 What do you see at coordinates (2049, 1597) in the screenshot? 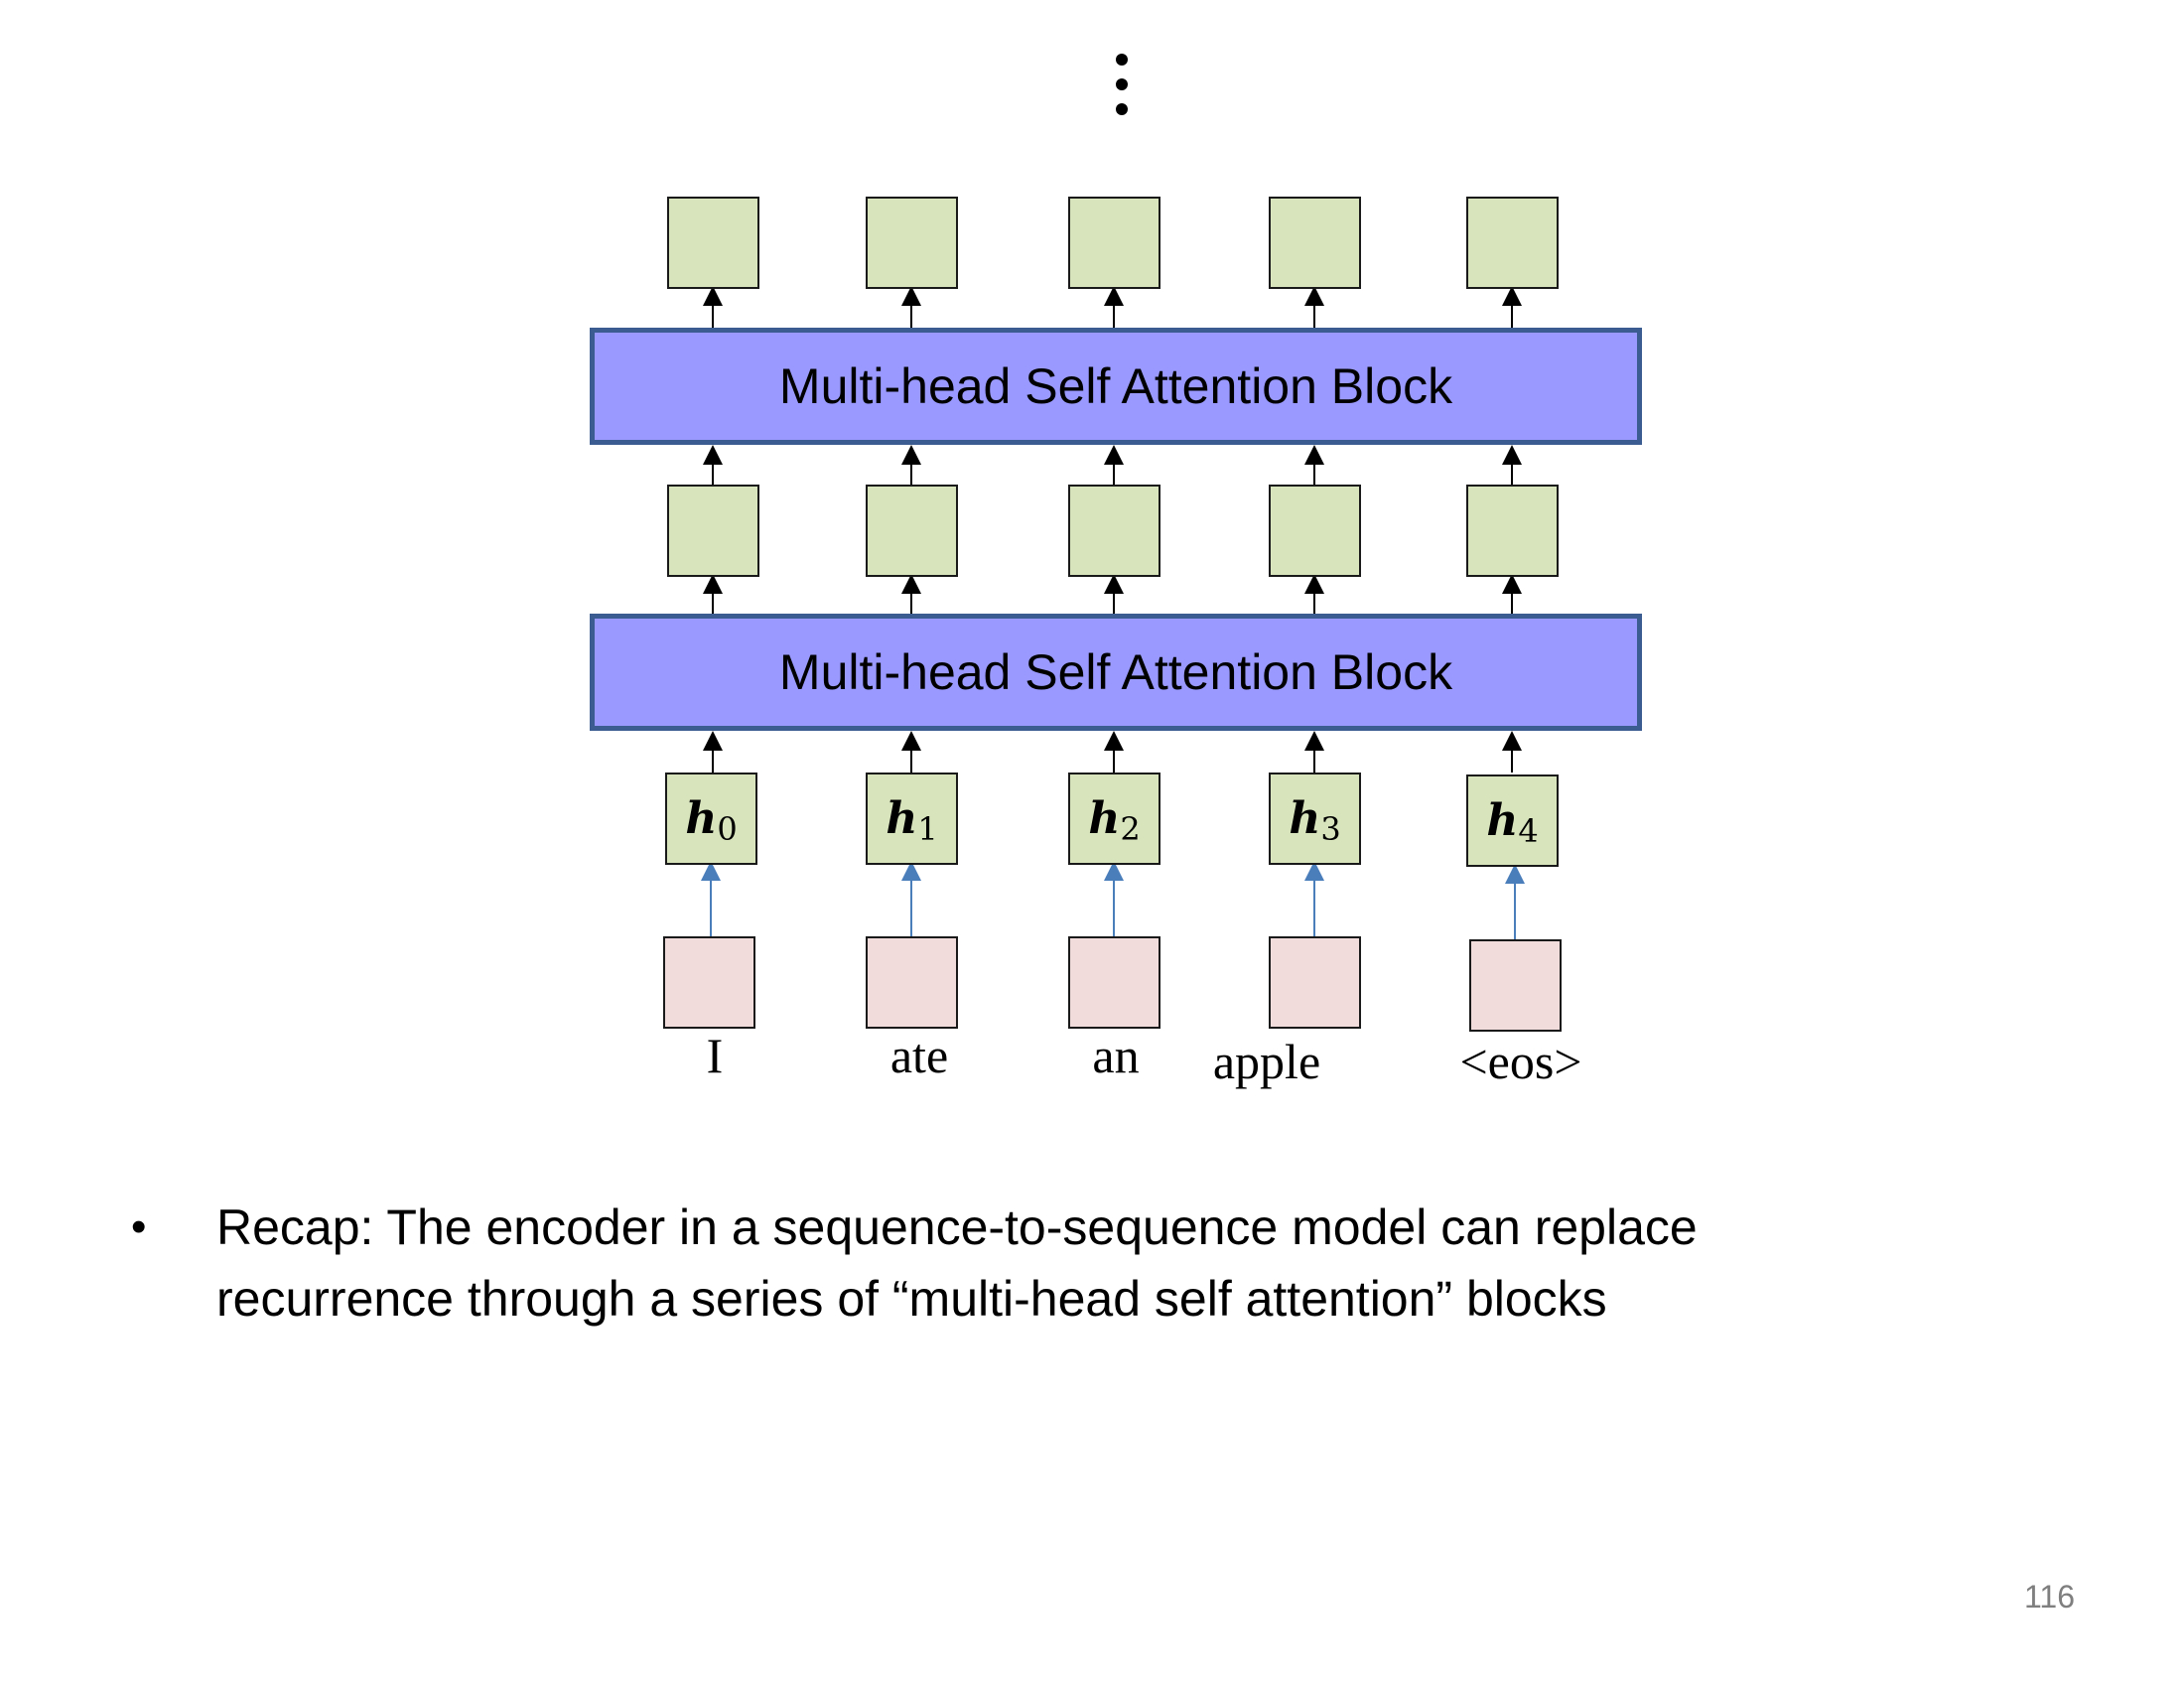
I see `page-number: 116` at bounding box center [2049, 1597].